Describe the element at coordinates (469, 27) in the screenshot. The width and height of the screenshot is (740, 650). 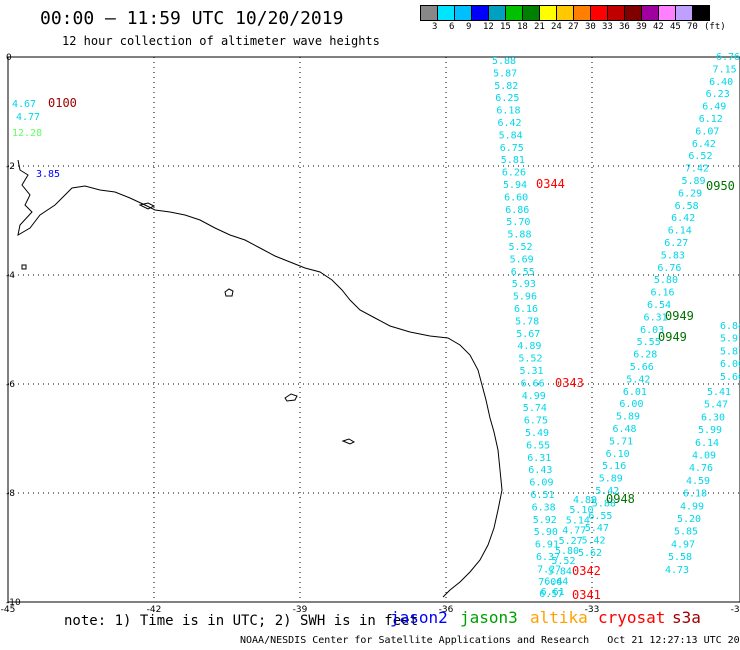
I see `legend-label: 9` at that location.